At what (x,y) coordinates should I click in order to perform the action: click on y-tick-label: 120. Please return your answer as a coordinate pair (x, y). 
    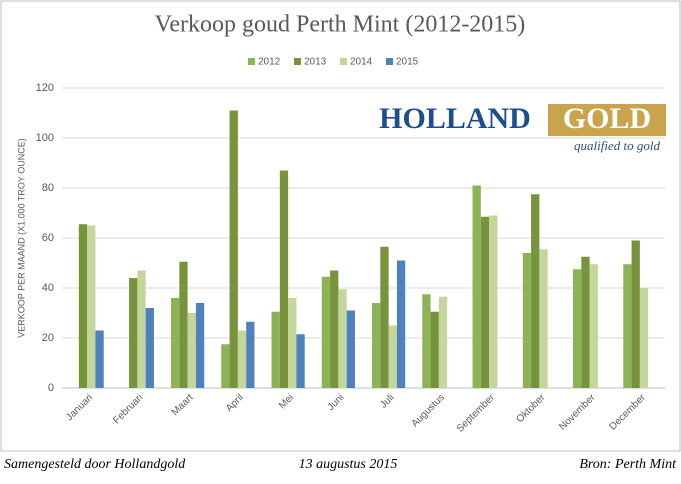
    Looking at the image, I should click on (45, 88).